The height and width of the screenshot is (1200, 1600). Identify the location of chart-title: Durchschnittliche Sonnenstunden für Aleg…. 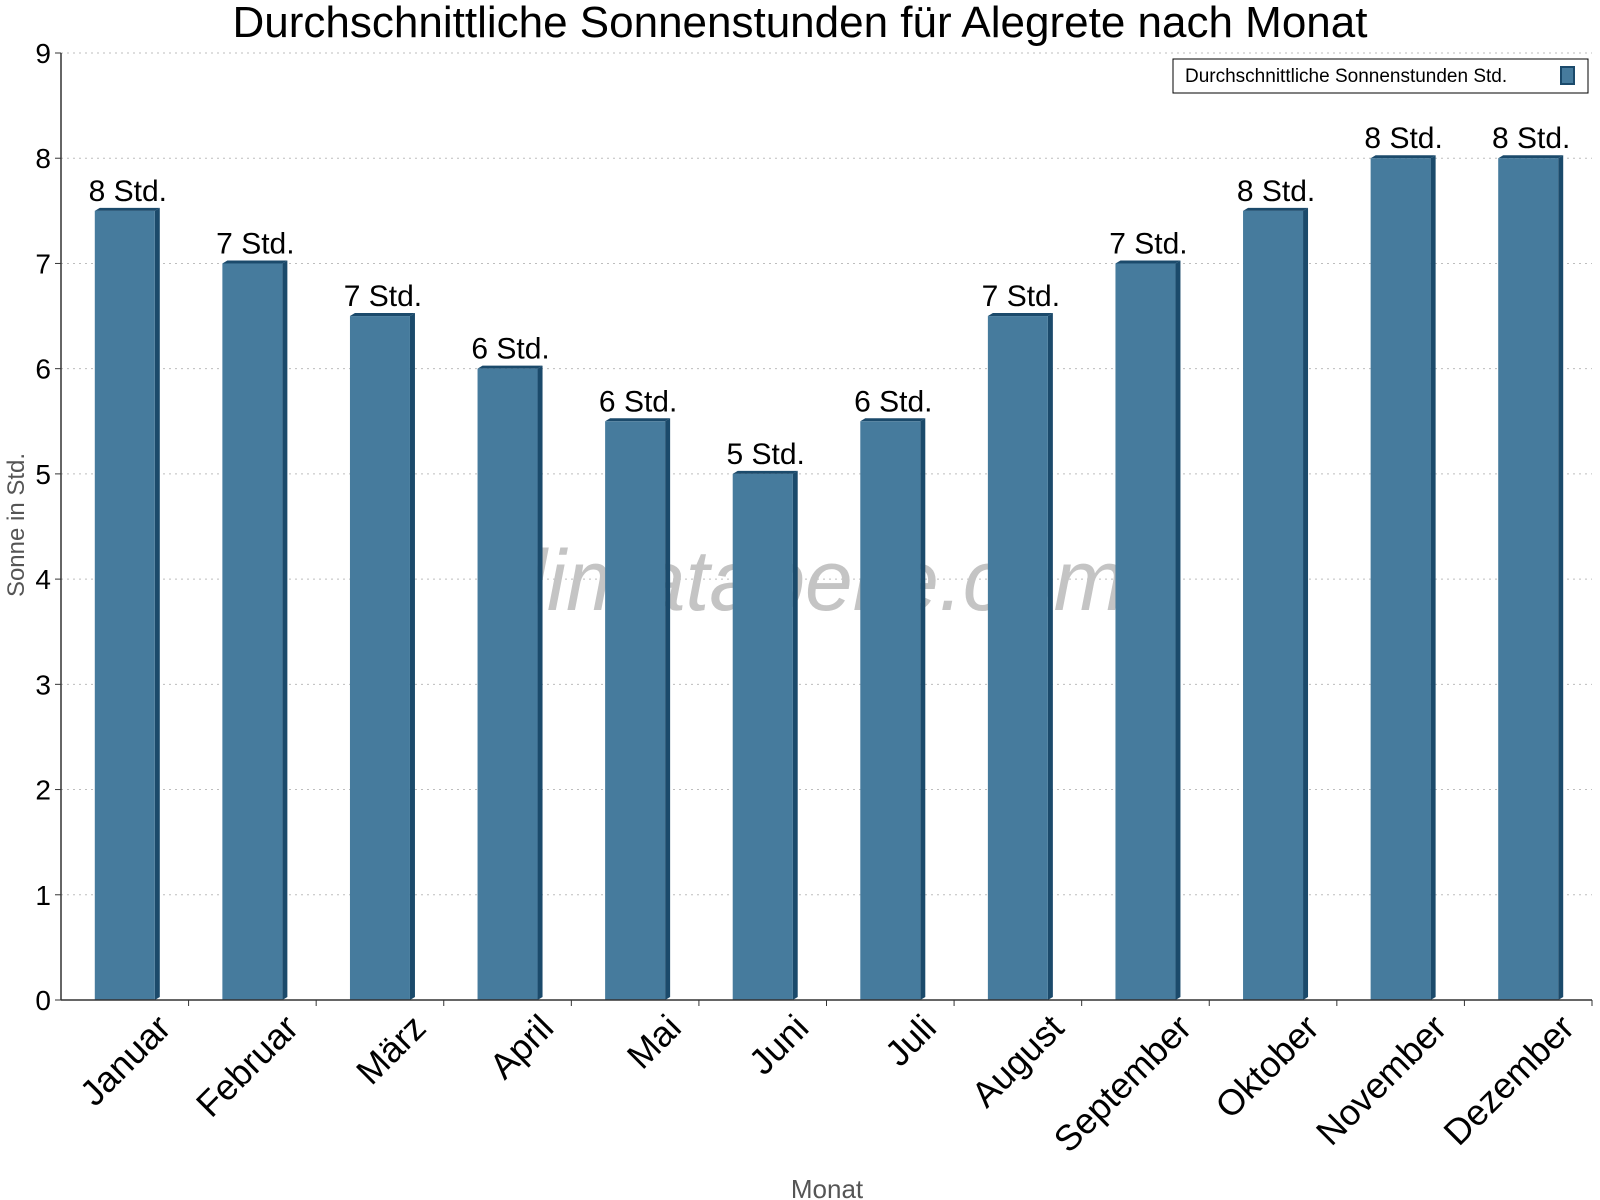
(800, 23).